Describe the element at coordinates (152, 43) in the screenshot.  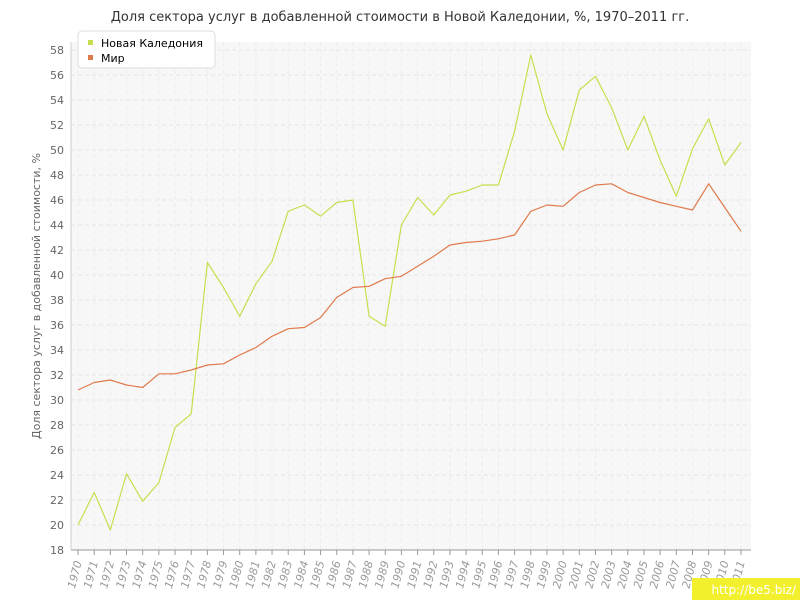
I see `legend-label-nc: Новая Каледония` at that location.